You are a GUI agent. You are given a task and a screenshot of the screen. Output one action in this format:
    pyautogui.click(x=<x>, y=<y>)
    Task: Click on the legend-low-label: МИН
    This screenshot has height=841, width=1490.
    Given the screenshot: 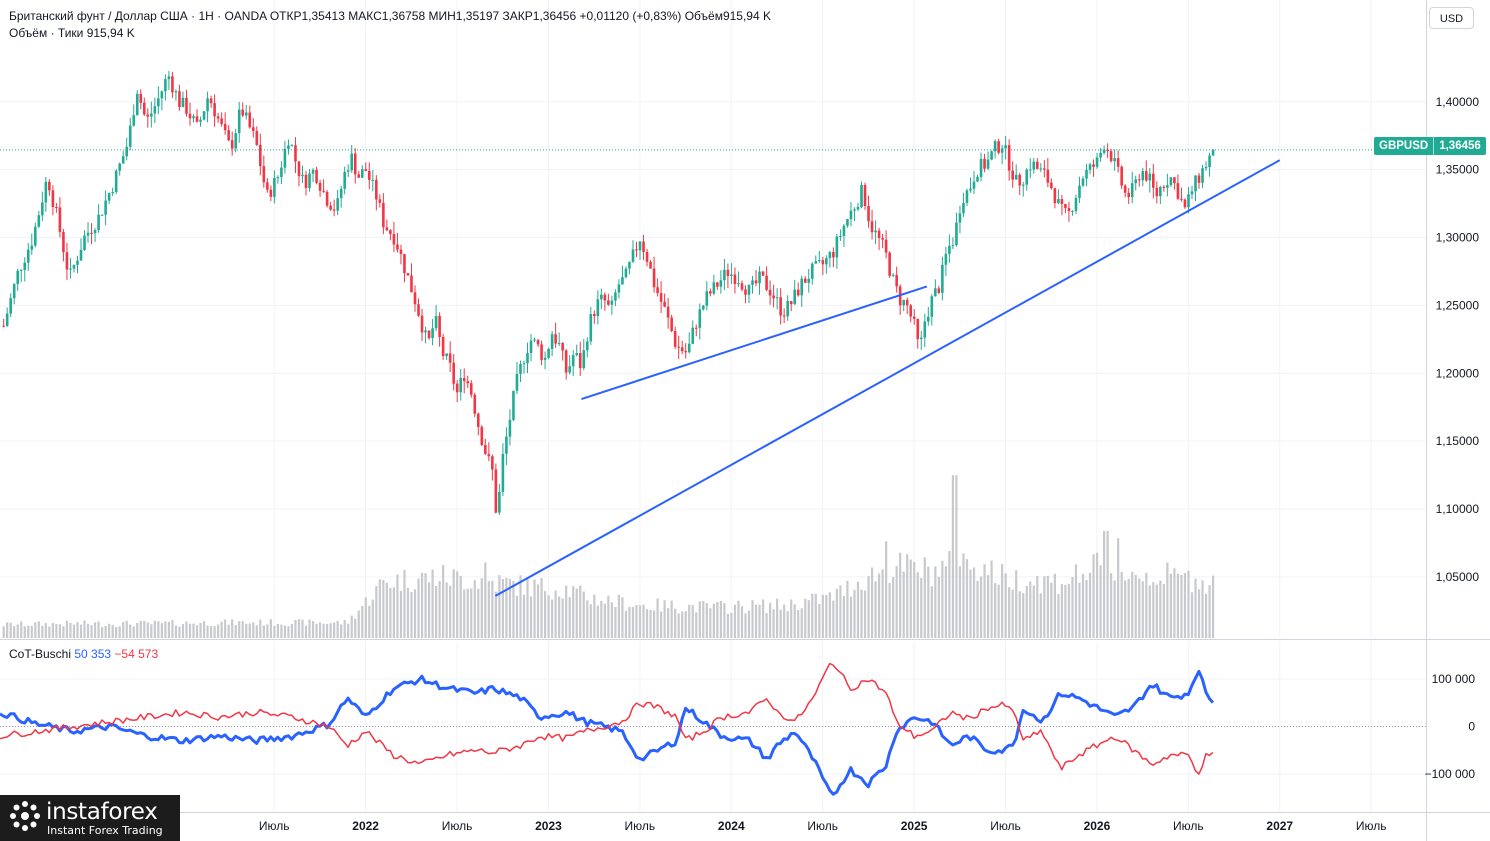 What is the action you would take?
    pyautogui.click(x=442, y=16)
    